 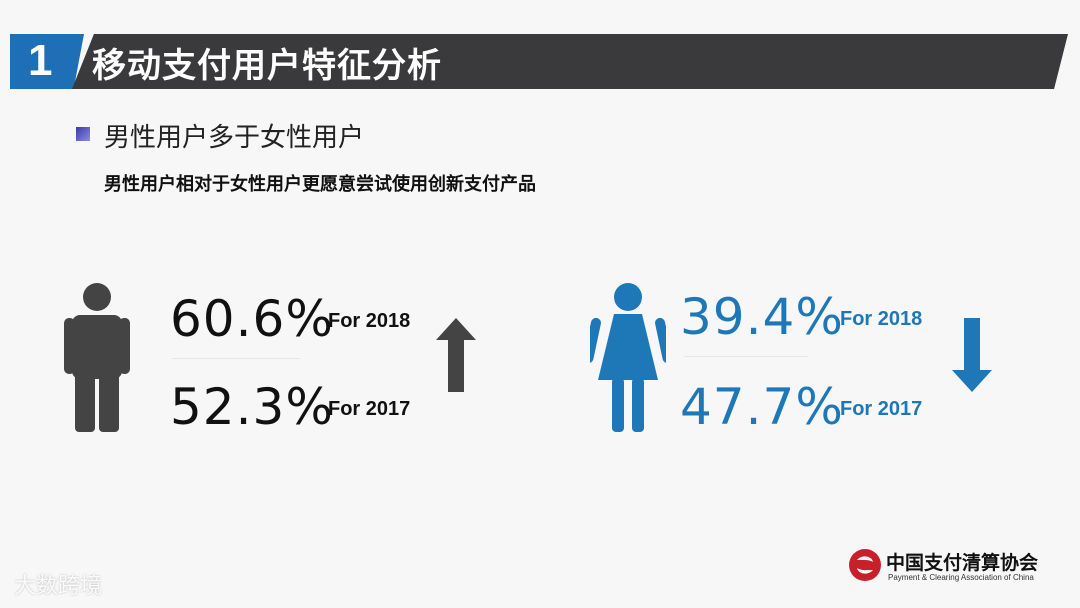 I want to click on male-person-icon, so click(x=97, y=357).